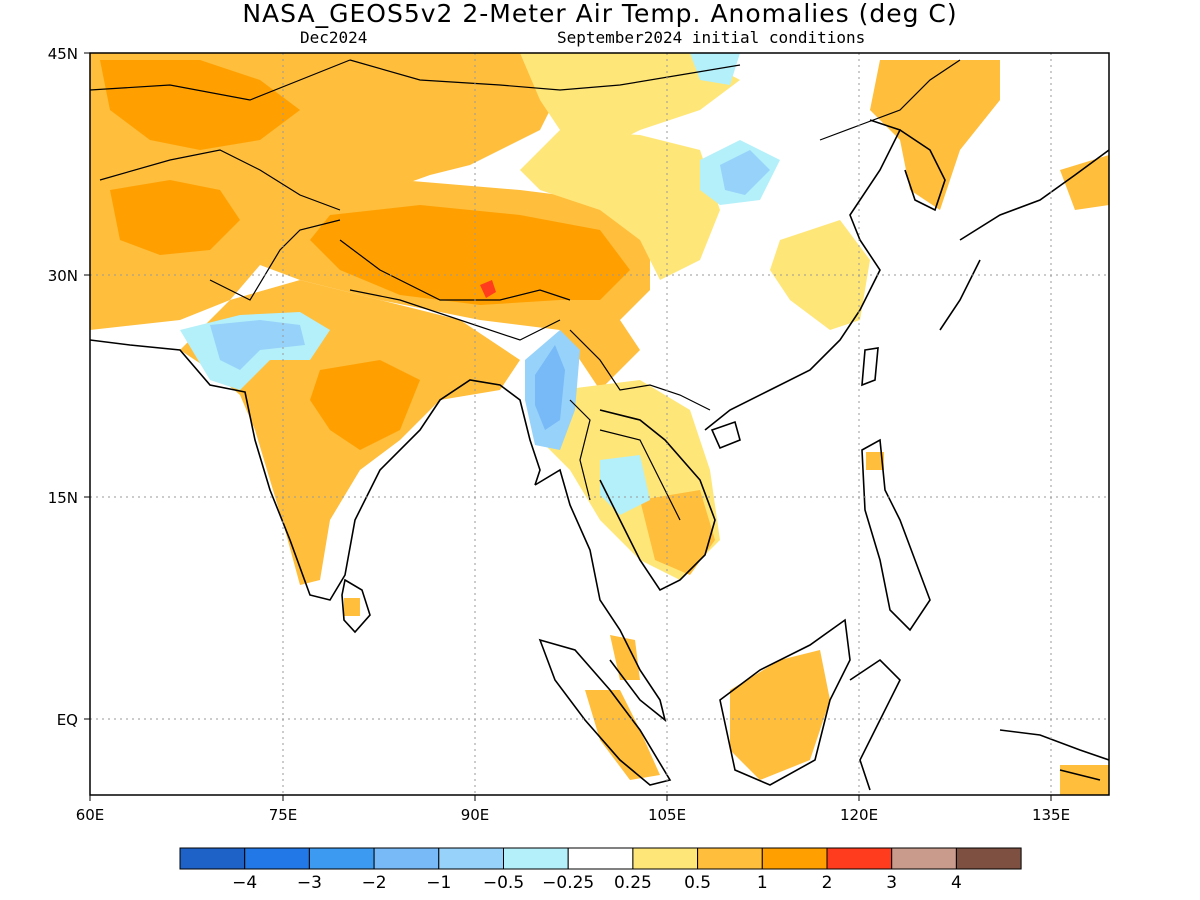 The height and width of the screenshot is (900, 1200). What do you see at coordinates (1084, 780) in the screenshot?
I see `warm-new-guinea` at bounding box center [1084, 780].